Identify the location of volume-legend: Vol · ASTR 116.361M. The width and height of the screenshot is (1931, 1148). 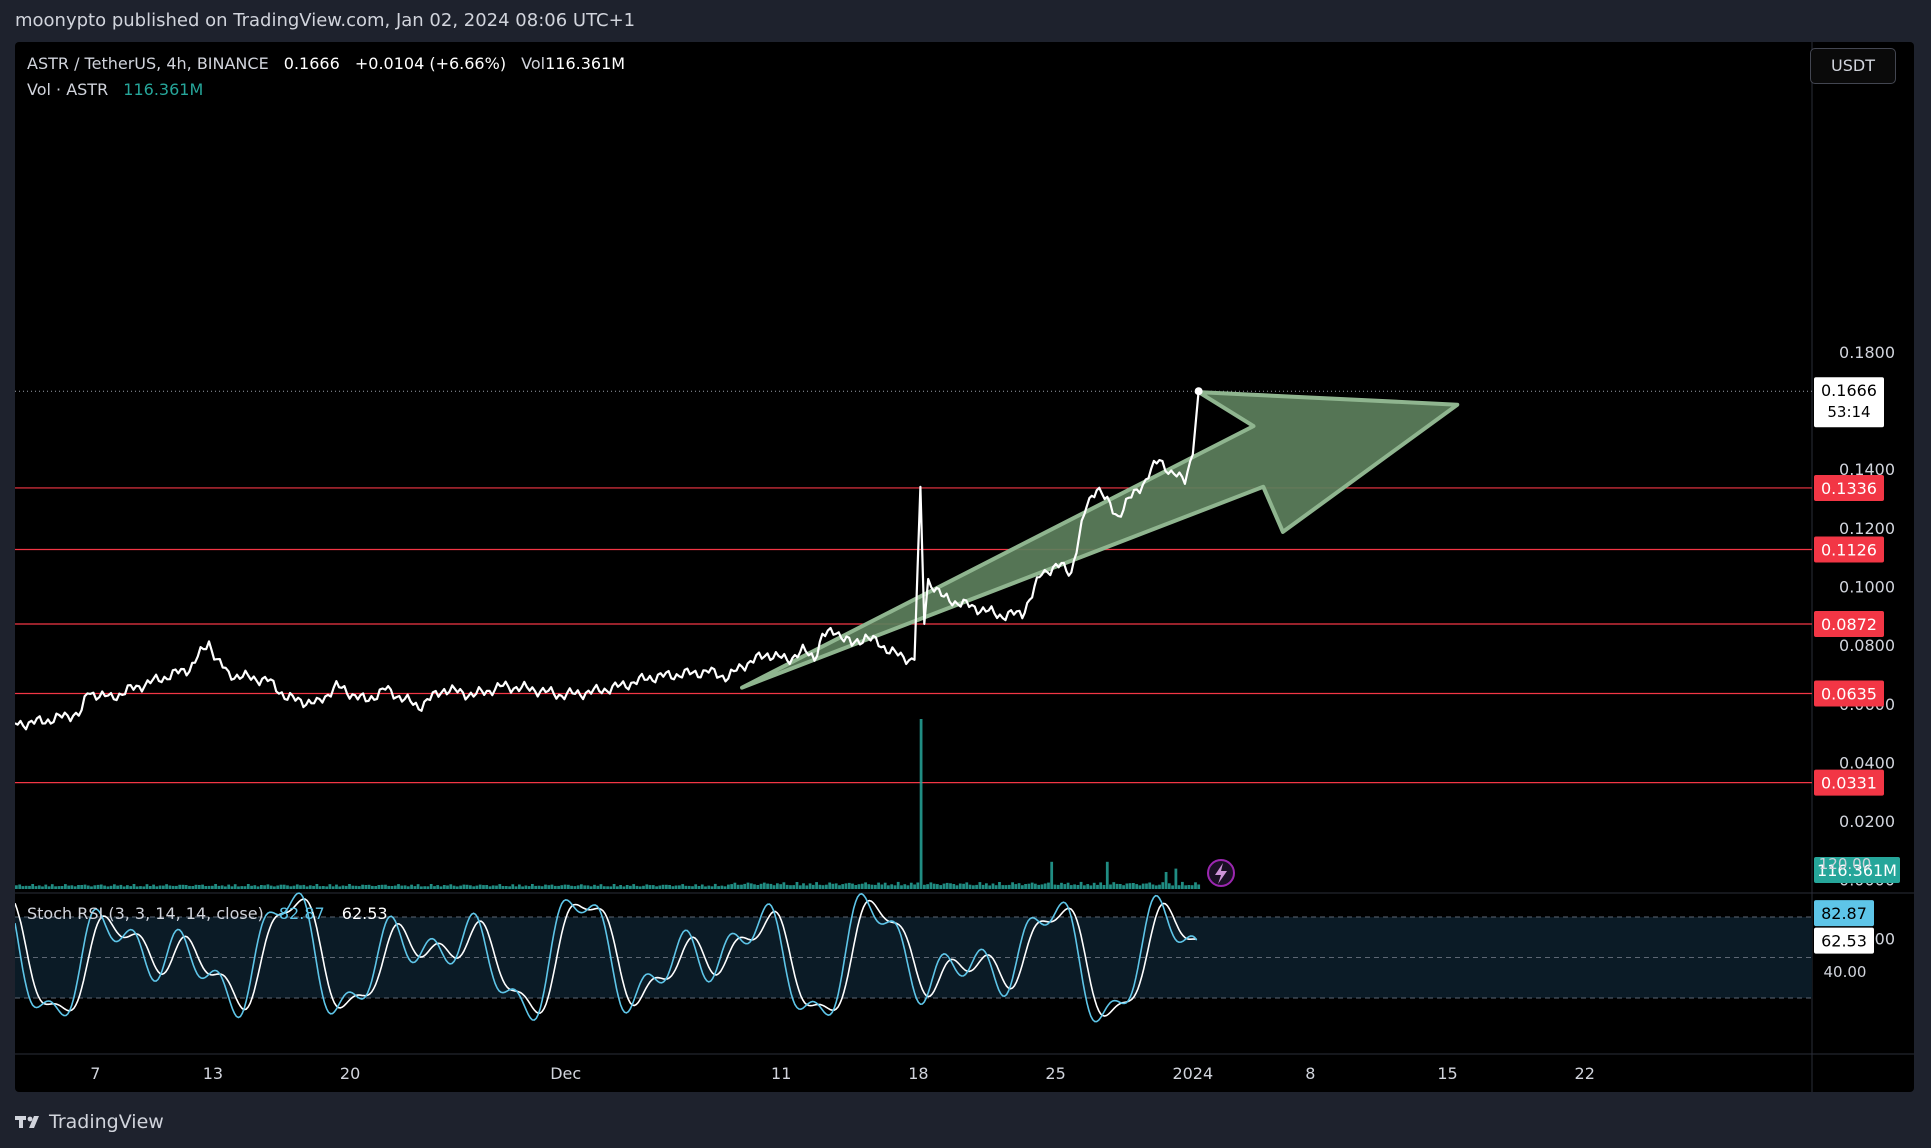
(115, 89).